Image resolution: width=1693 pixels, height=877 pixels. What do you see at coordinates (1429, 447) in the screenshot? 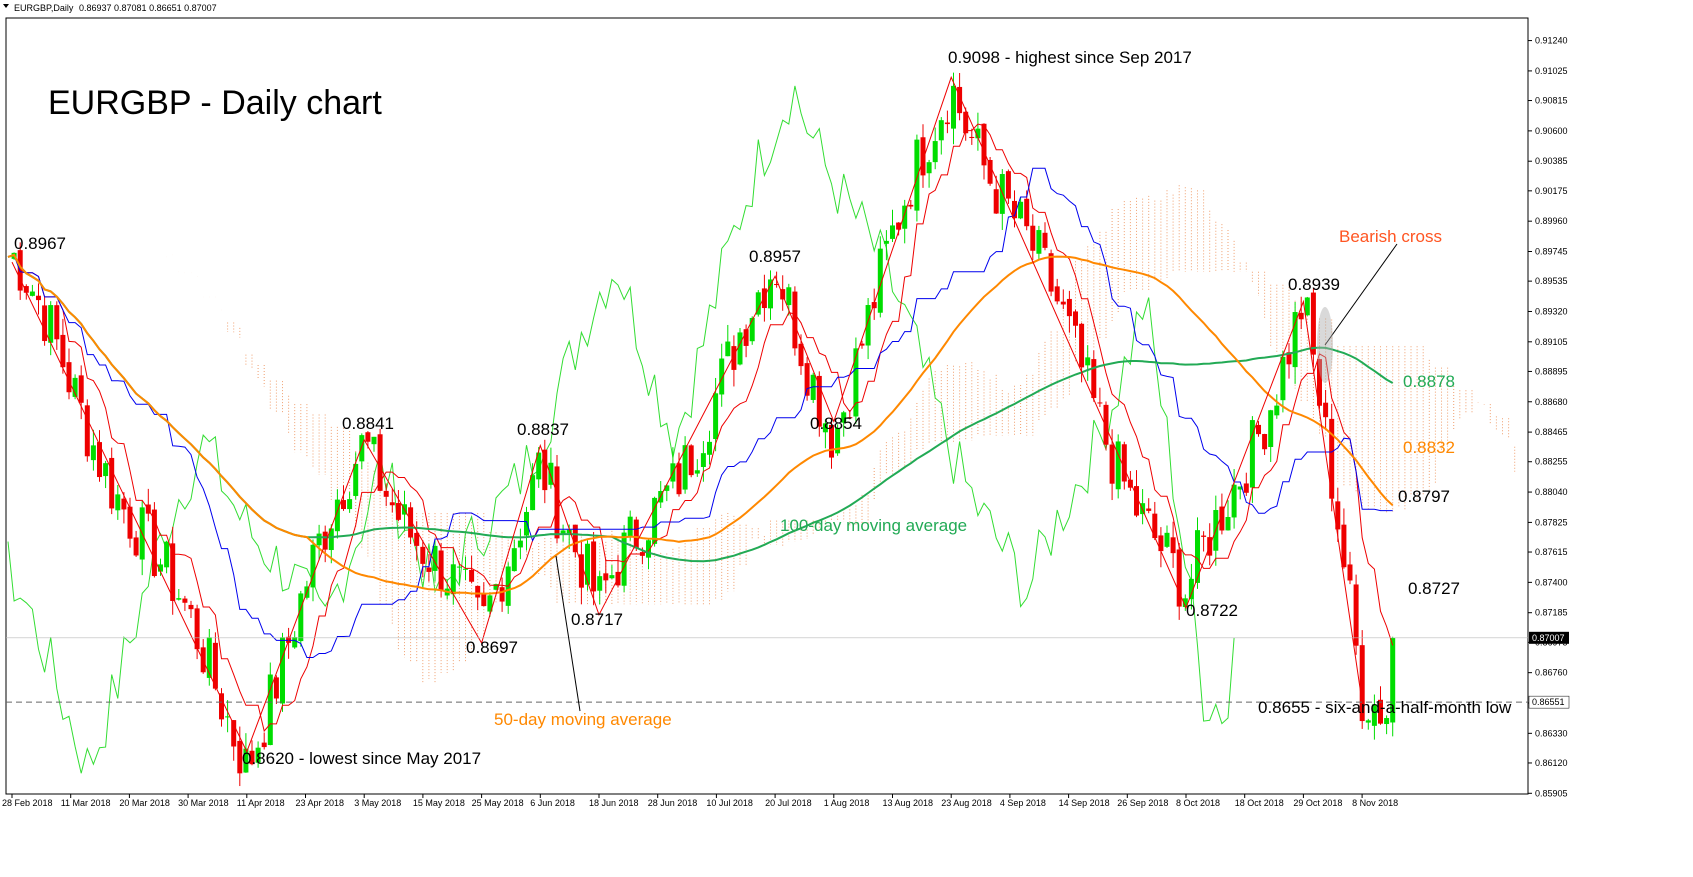
I see `annotation-label: 0.8832` at bounding box center [1429, 447].